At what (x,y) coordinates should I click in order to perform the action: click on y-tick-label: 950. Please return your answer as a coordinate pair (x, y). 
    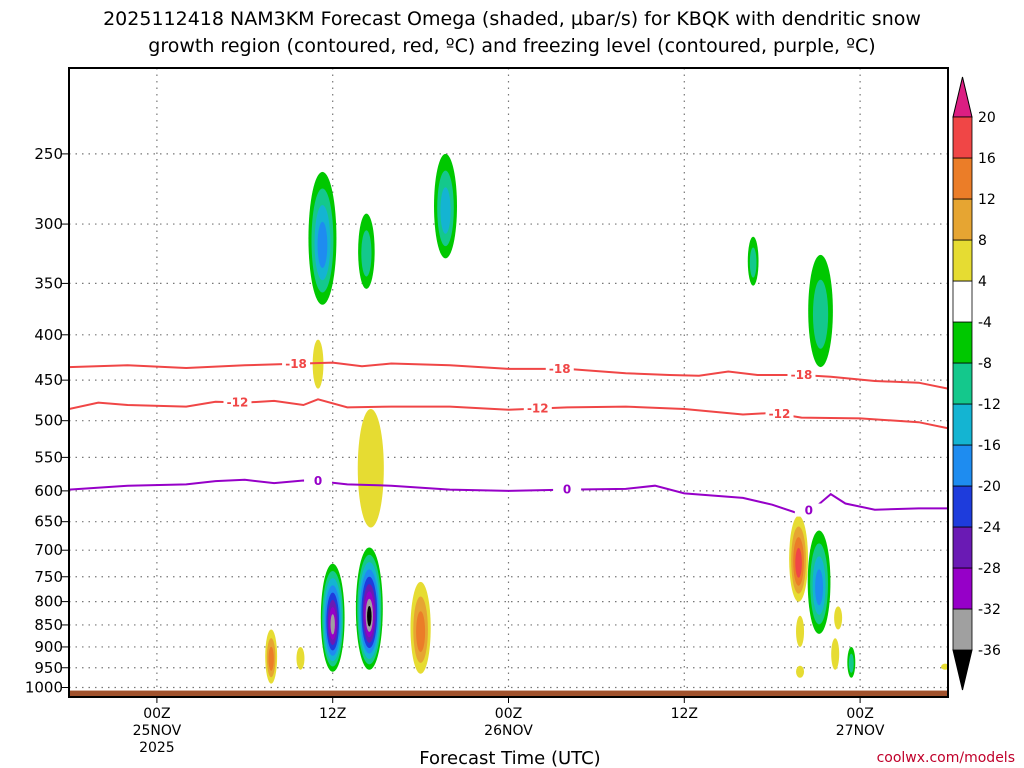
    Looking at the image, I should click on (48, 668).